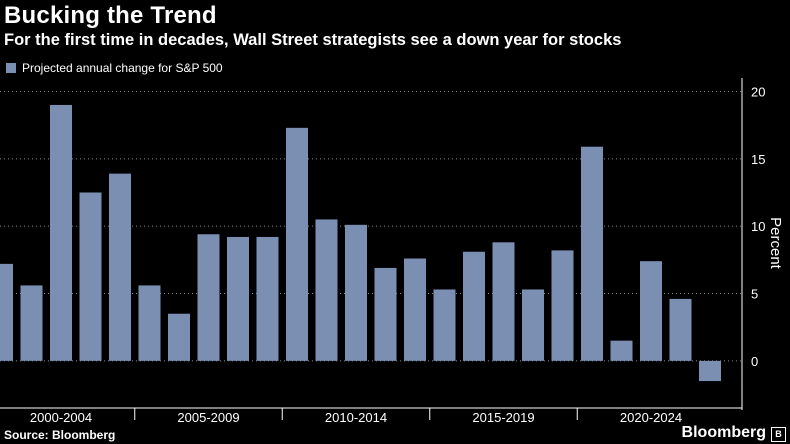 This screenshot has height=444, width=790. What do you see at coordinates (758, 226) in the screenshot?
I see `y-tick-label: 10` at bounding box center [758, 226].